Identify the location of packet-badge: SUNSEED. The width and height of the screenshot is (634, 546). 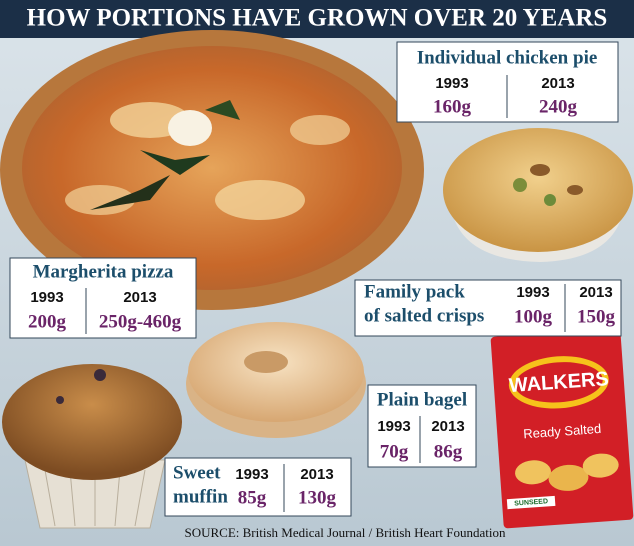
(531, 502).